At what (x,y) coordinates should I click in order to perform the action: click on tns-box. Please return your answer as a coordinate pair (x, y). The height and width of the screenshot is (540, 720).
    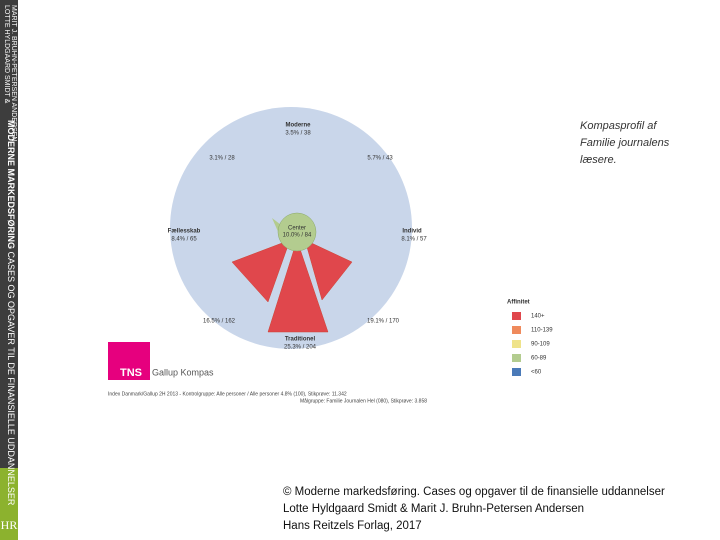
    Looking at the image, I should click on (129, 361).